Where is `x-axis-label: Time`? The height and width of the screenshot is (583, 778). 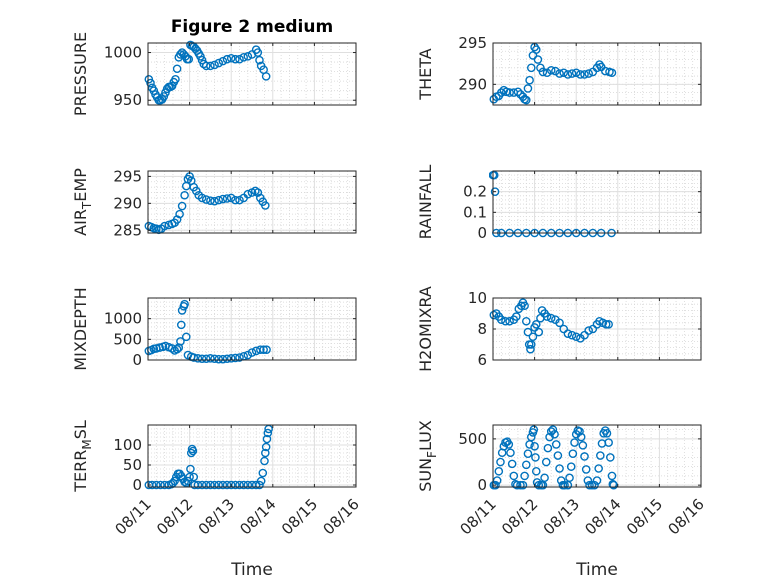
x-axis-label: Time is located at coordinates (251, 570).